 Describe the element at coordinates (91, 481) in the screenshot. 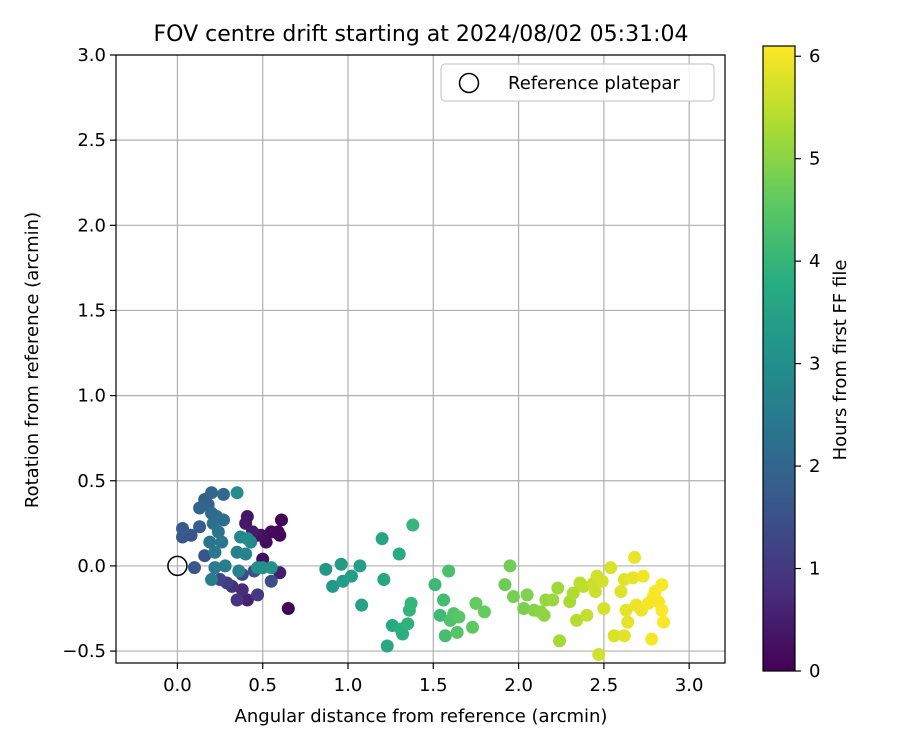

I see `y-tick-label: 0.5` at that location.